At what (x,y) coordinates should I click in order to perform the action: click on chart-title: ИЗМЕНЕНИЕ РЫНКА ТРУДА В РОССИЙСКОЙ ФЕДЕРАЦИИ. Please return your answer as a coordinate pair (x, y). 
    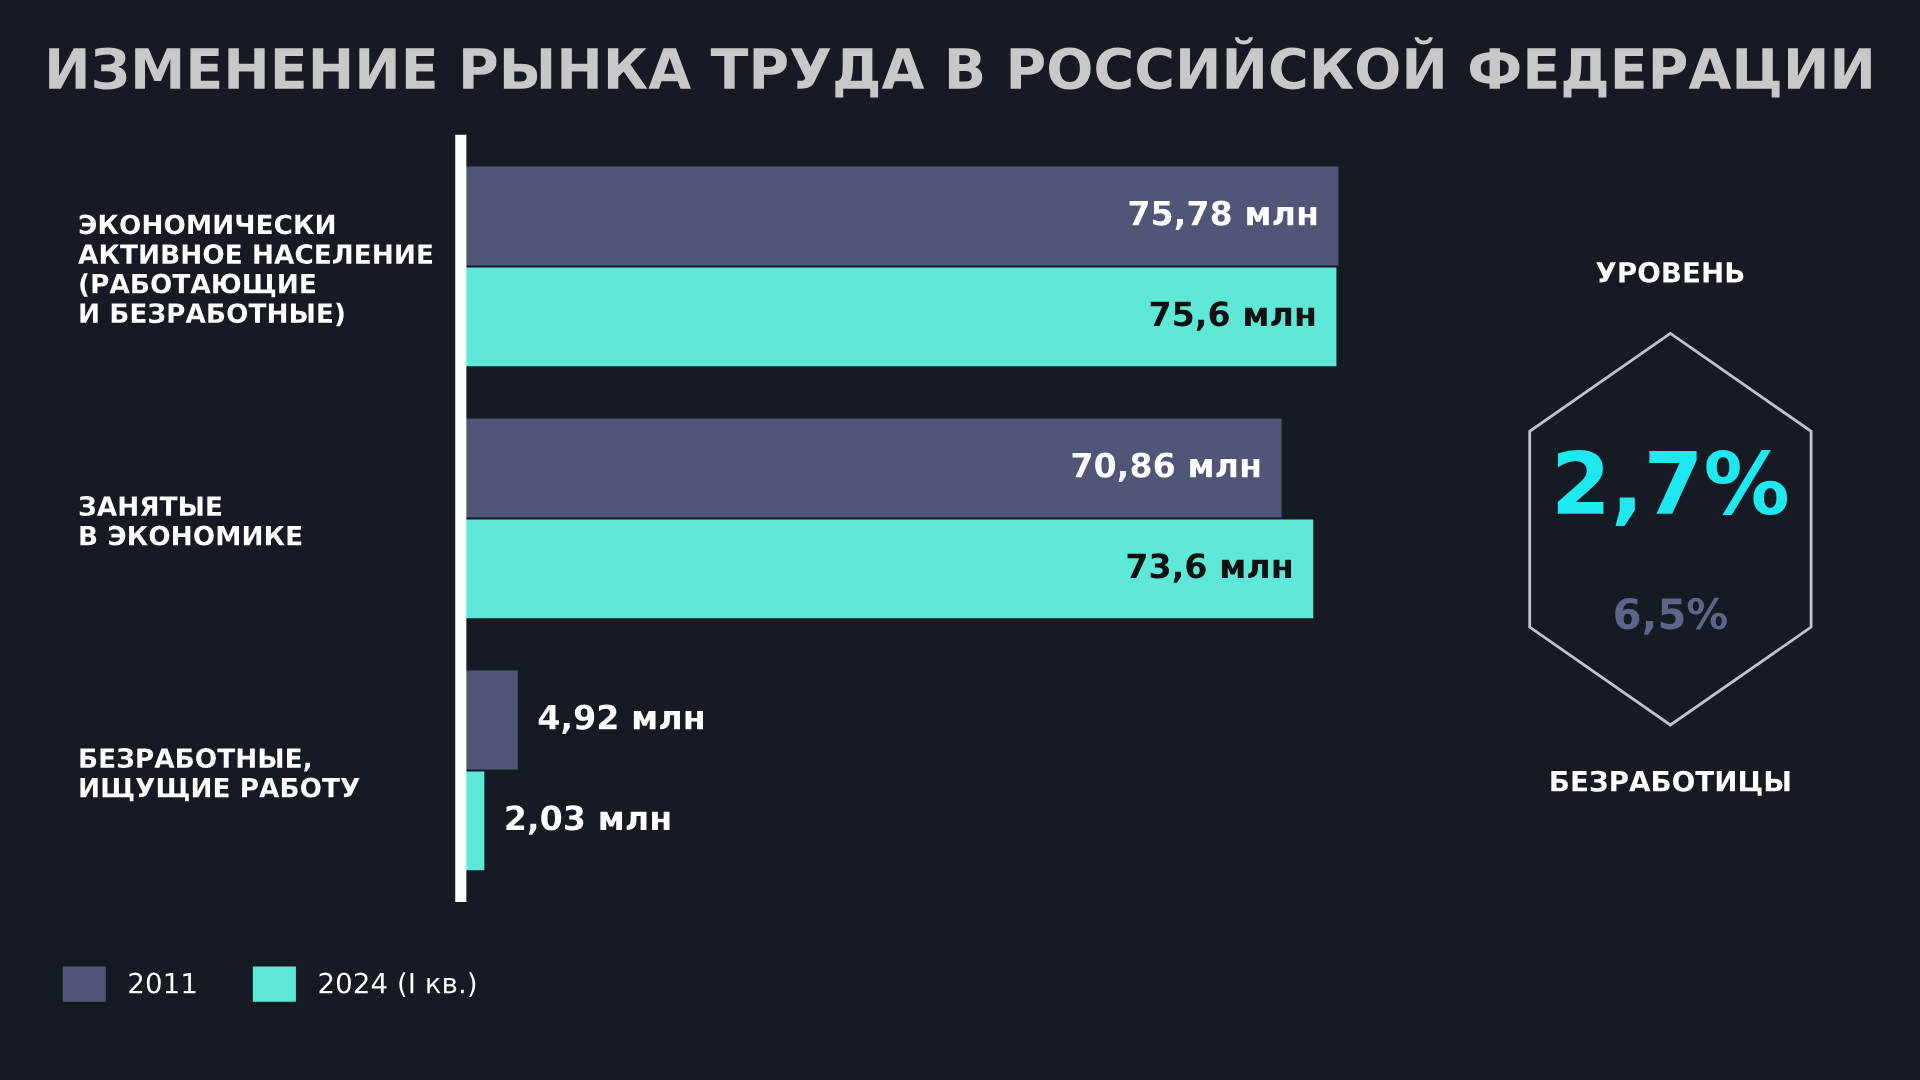
    Looking at the image, I should click on (960, 67).